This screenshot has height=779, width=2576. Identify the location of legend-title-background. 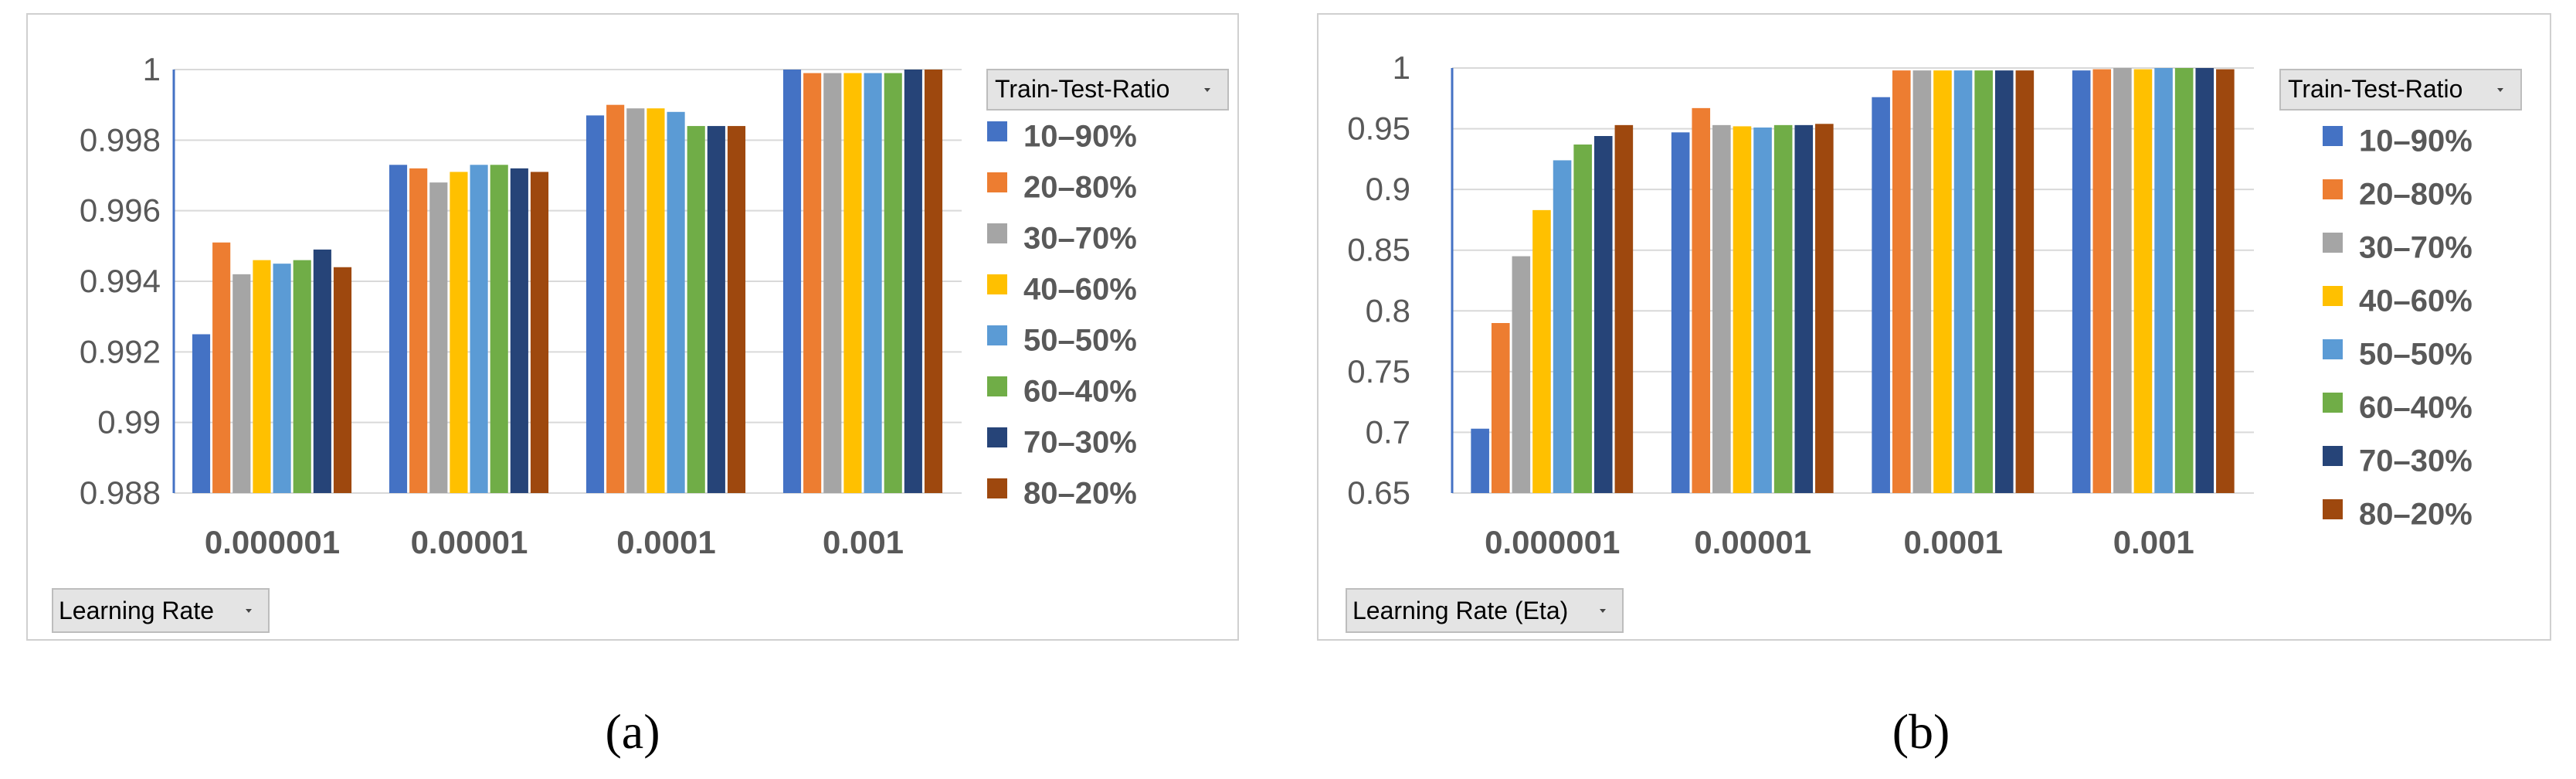
(2400, 90).